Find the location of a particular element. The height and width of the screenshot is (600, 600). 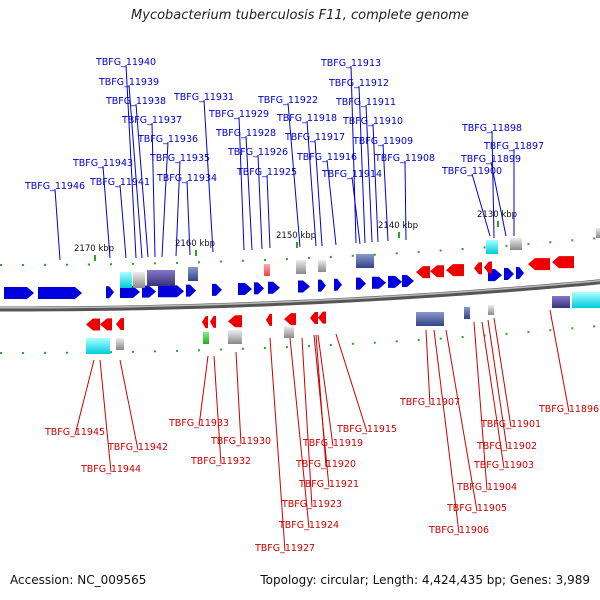

gene-label: TBFG_11942 is located at coordinates (137, 447).